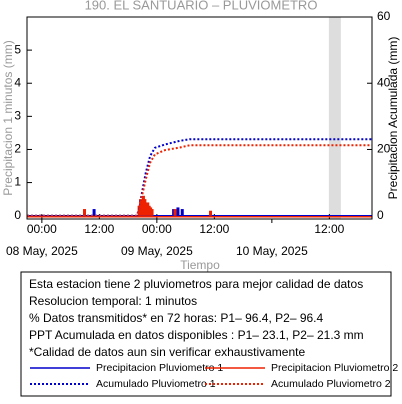 The height and width of the screenshot is (404, 402). What do you see at coordinates (42, 251) in the screenshot?
I see `x-date-label: 08 May, 2025` at bounding box center [42, 251].